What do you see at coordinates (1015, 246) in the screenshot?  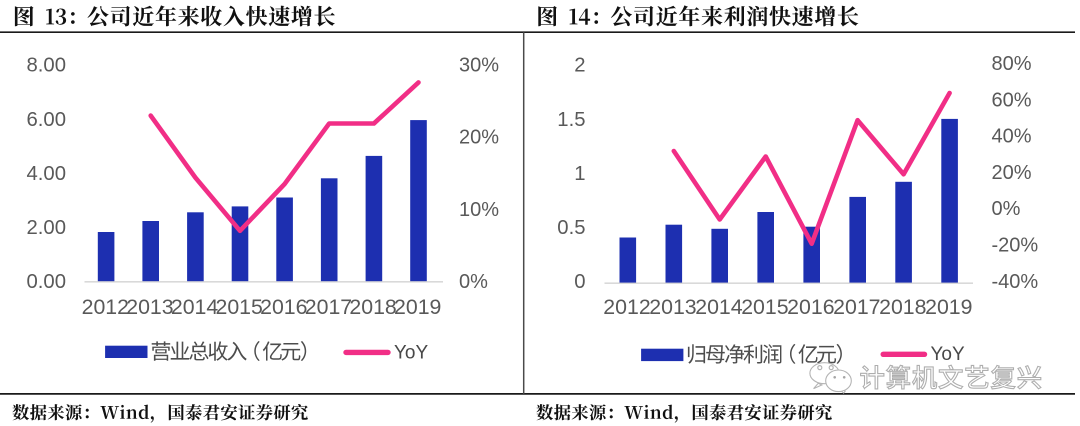 I see `svg-text: -20%` at bounding box center [1015, 246].